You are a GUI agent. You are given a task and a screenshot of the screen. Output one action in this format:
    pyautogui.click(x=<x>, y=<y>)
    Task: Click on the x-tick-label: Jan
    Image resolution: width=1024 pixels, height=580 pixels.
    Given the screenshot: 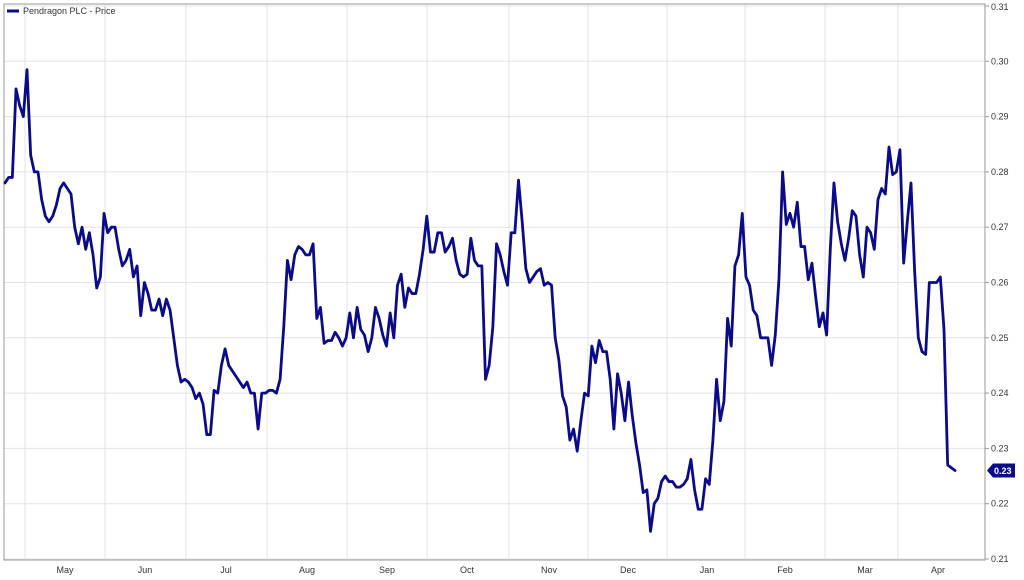 What is the action you would take?
    pyautogui.click(x=707, y=570)
    